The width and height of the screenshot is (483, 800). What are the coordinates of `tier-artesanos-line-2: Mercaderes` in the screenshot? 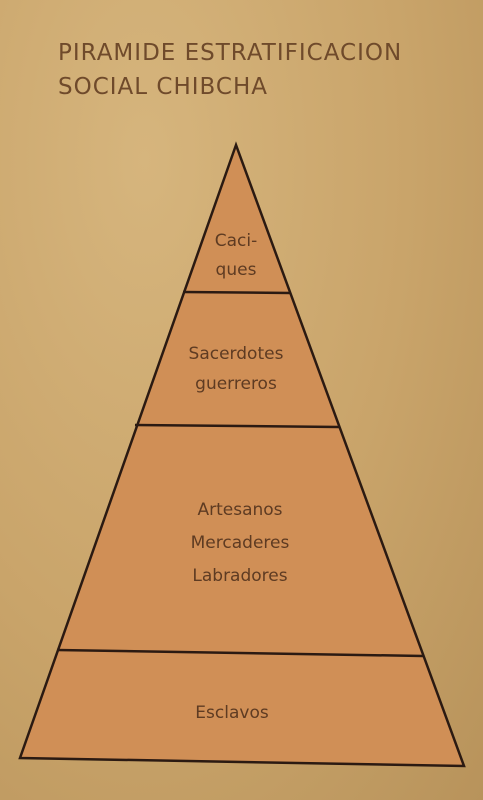 It's located at (240, 543).